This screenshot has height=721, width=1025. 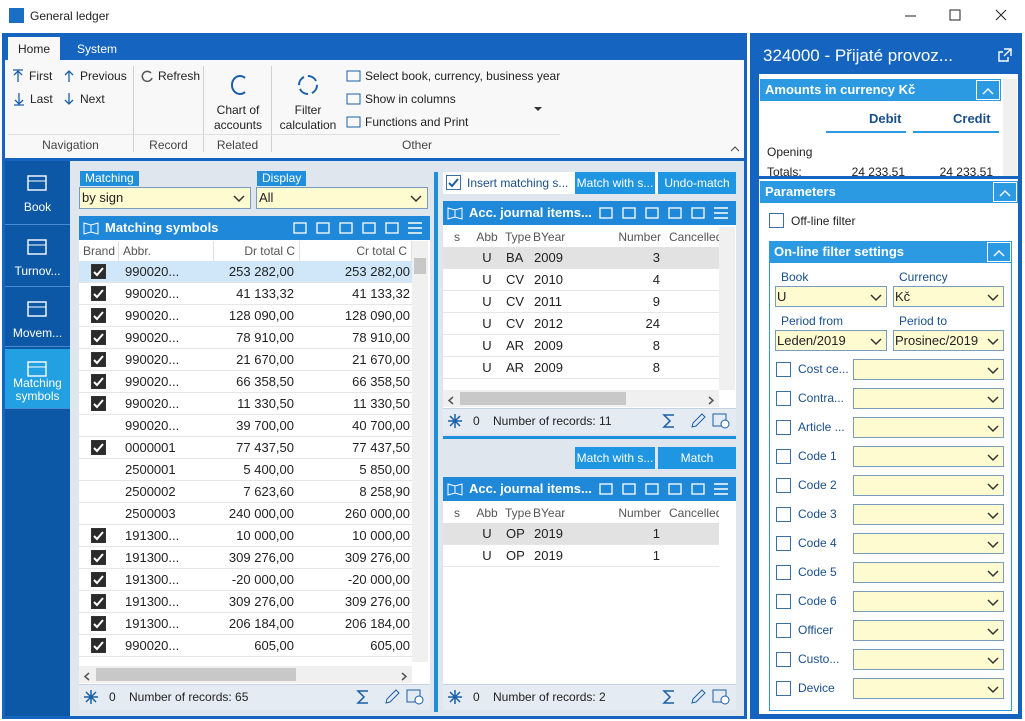 What do you see at coordinates (308, 117) in the screenshot?
I see `ribbon-button: Filter calculation` at bounding box center [308, 117].